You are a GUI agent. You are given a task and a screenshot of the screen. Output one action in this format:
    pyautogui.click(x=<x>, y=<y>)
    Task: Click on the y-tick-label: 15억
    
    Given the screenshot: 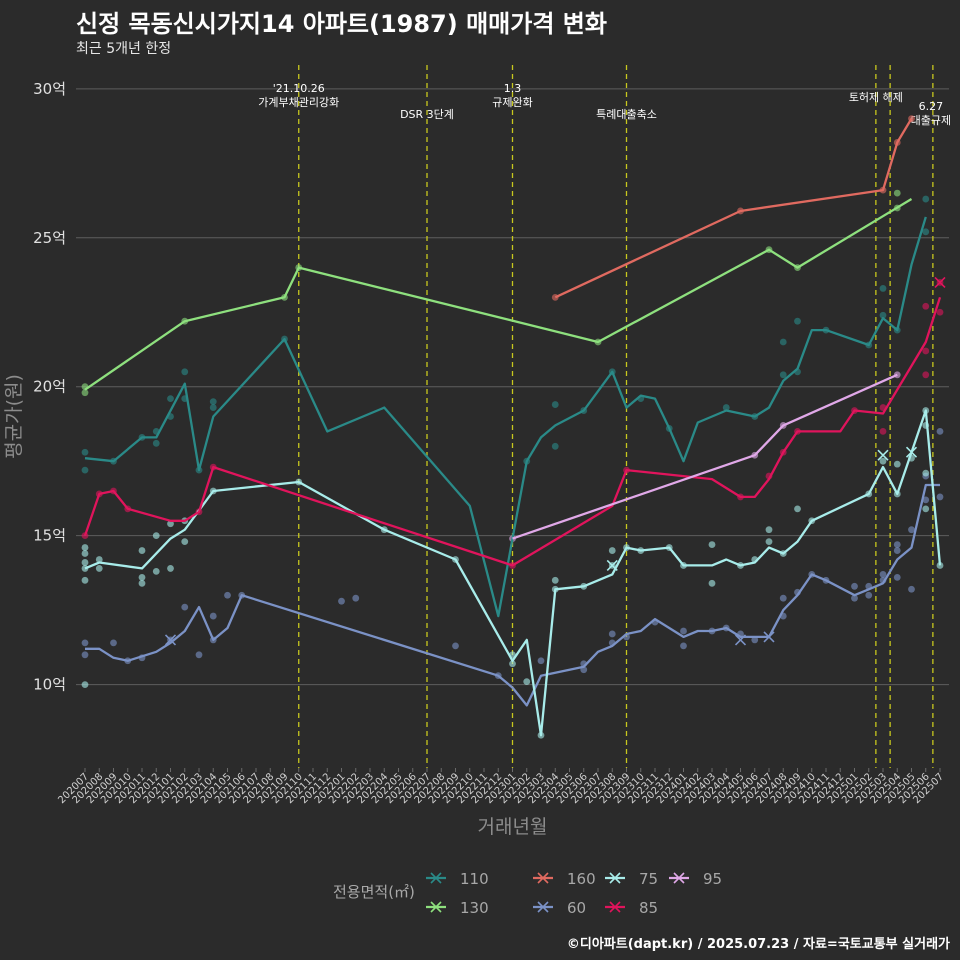 What is the action you would take?
    pyautogui.click(x=49, y=536)
    